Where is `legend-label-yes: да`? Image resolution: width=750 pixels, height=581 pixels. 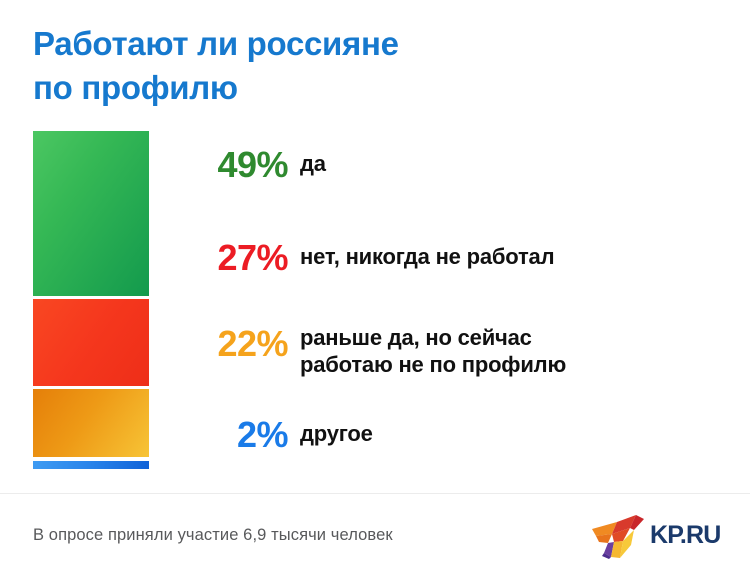
legend-label-yes: да is located at coordinates (313, 163).